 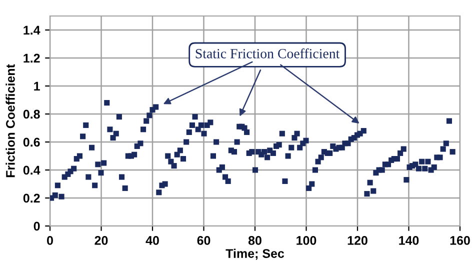 I want to click on x-tick-label: 140, so click(x=409, y=240).